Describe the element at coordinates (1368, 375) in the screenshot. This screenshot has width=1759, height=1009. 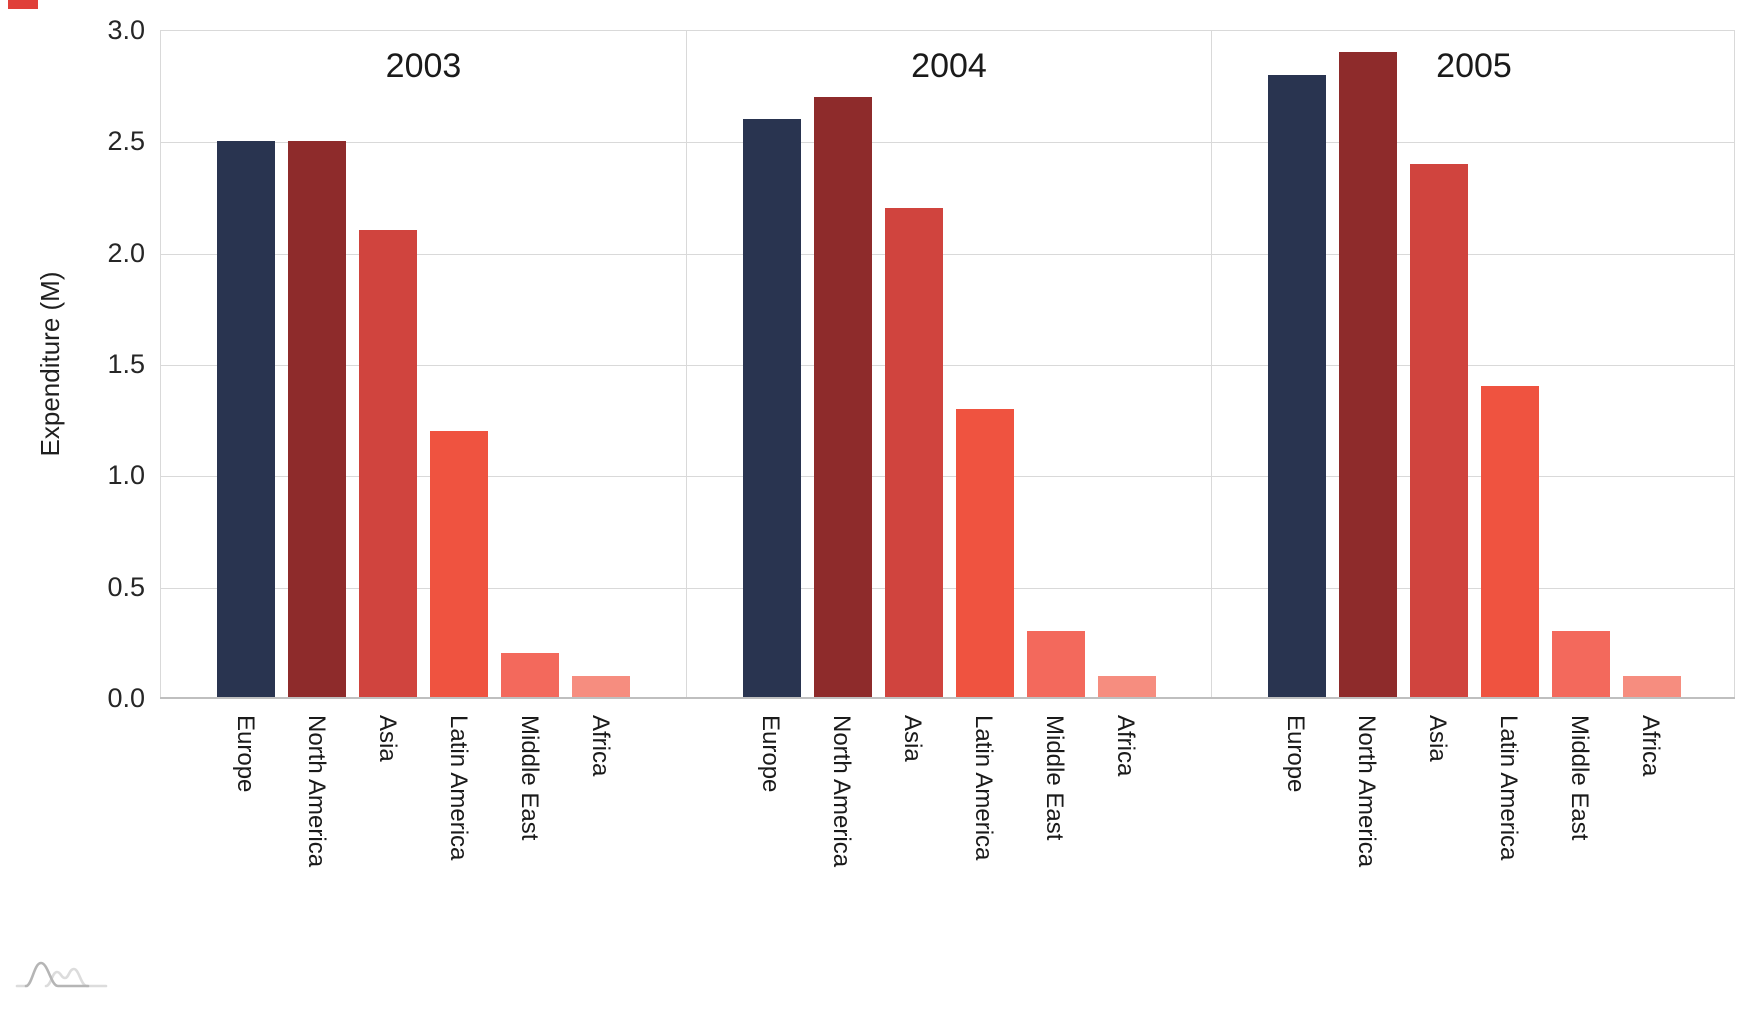
I see `bar-2005-north-america` at that location.